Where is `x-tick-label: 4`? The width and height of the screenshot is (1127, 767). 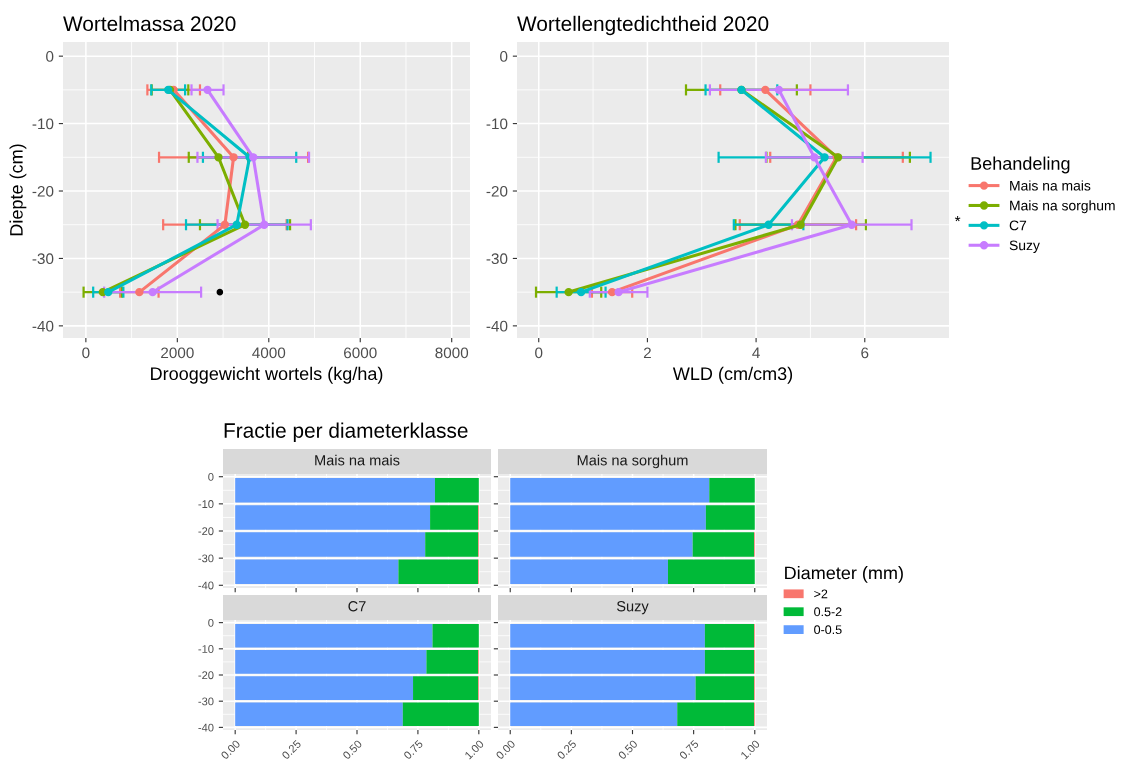 x-tick-label: 4 is located at coordinates (756, 353).